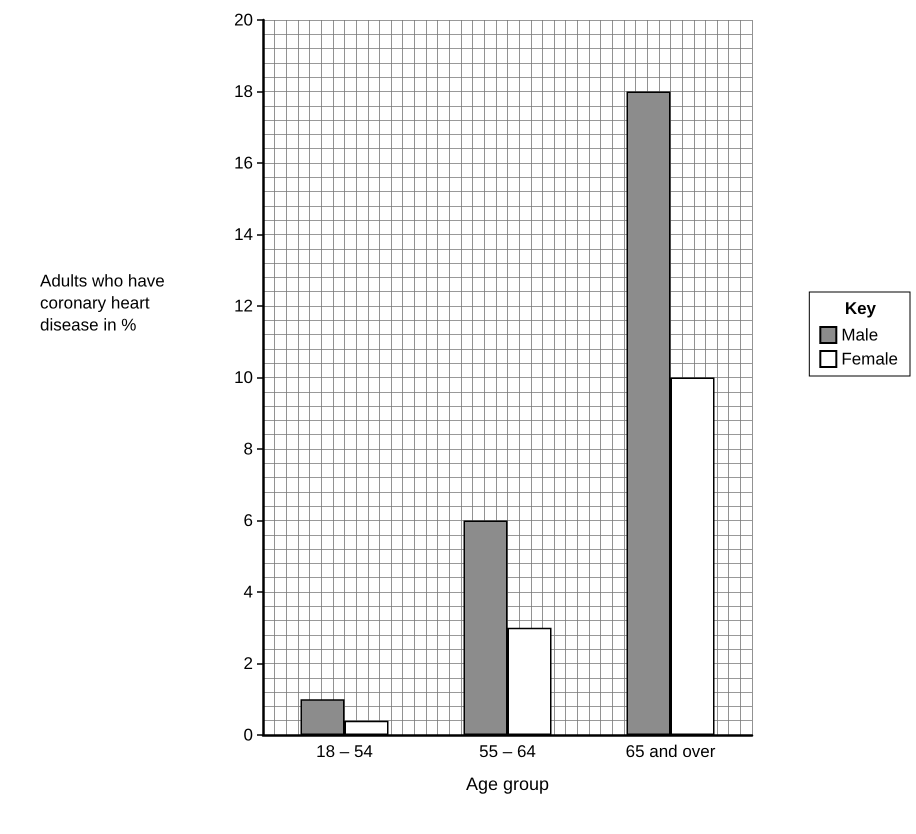 The width and height of the screenshot is (916, 834). Describe the element at coordinates (105, 303) in the screenshot. I see `y-axis-title: Adults who have coronary heart disease in %` at that location.